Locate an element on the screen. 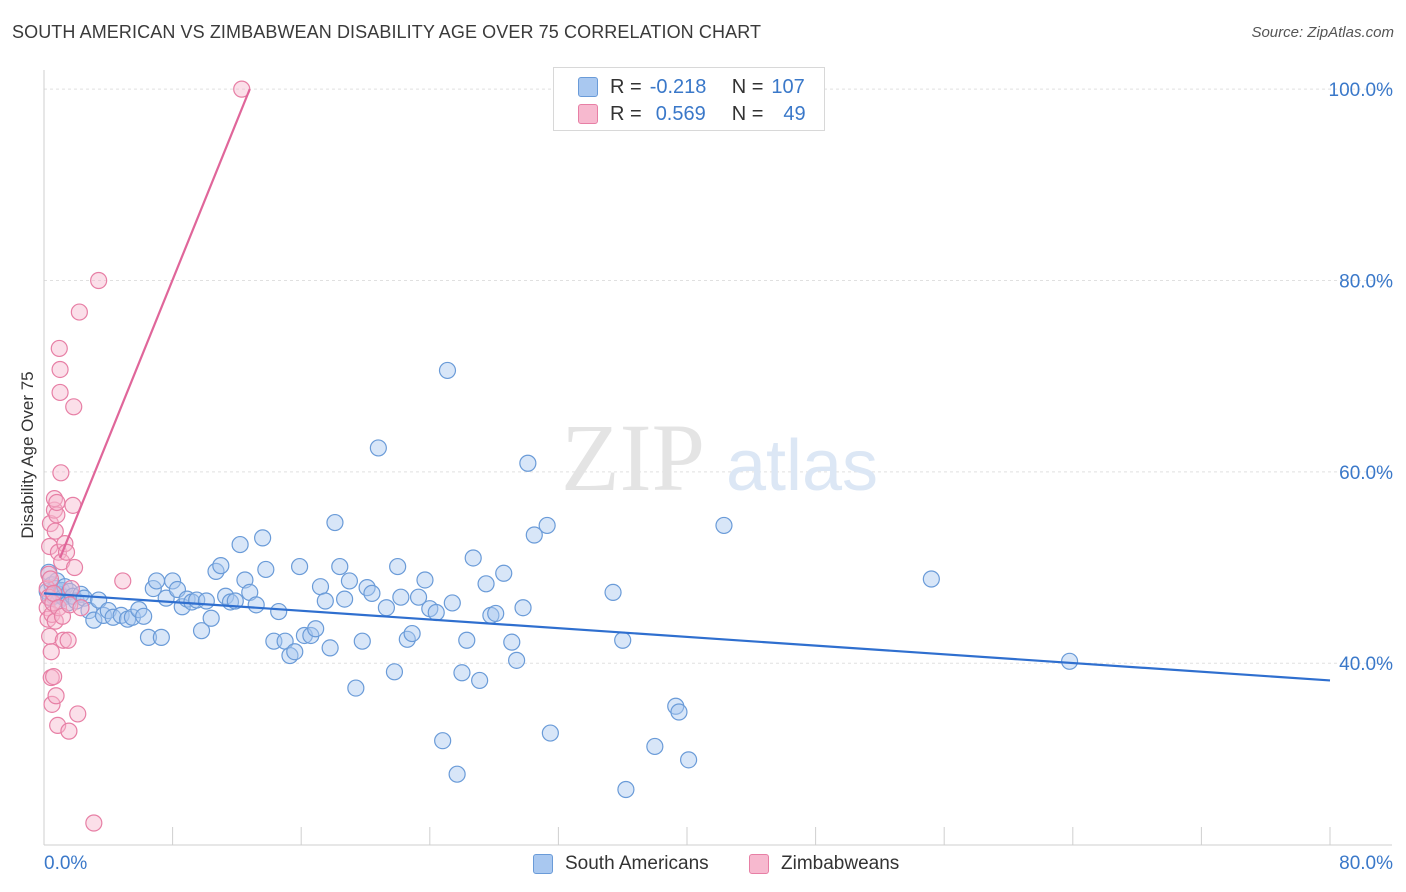 This screenshot has width=1406, height=892. legend-r-value: -0.218 is located at coordinates (678, 86).